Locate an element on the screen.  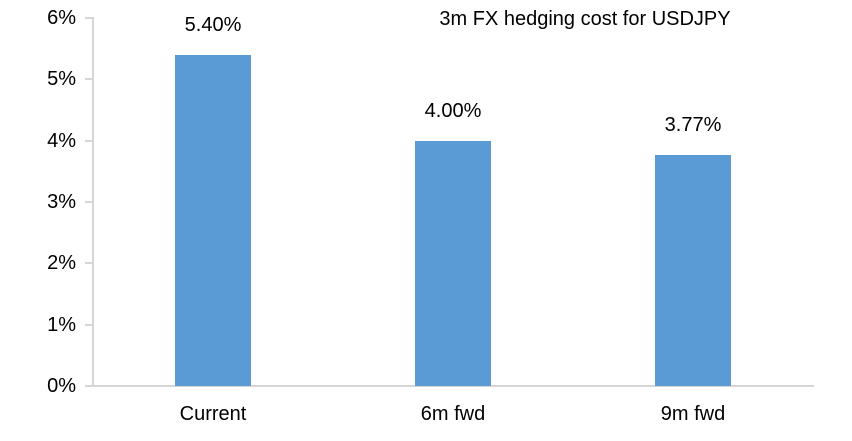
y-axis-tick-label: 6% is located at coordinates (61, 18).